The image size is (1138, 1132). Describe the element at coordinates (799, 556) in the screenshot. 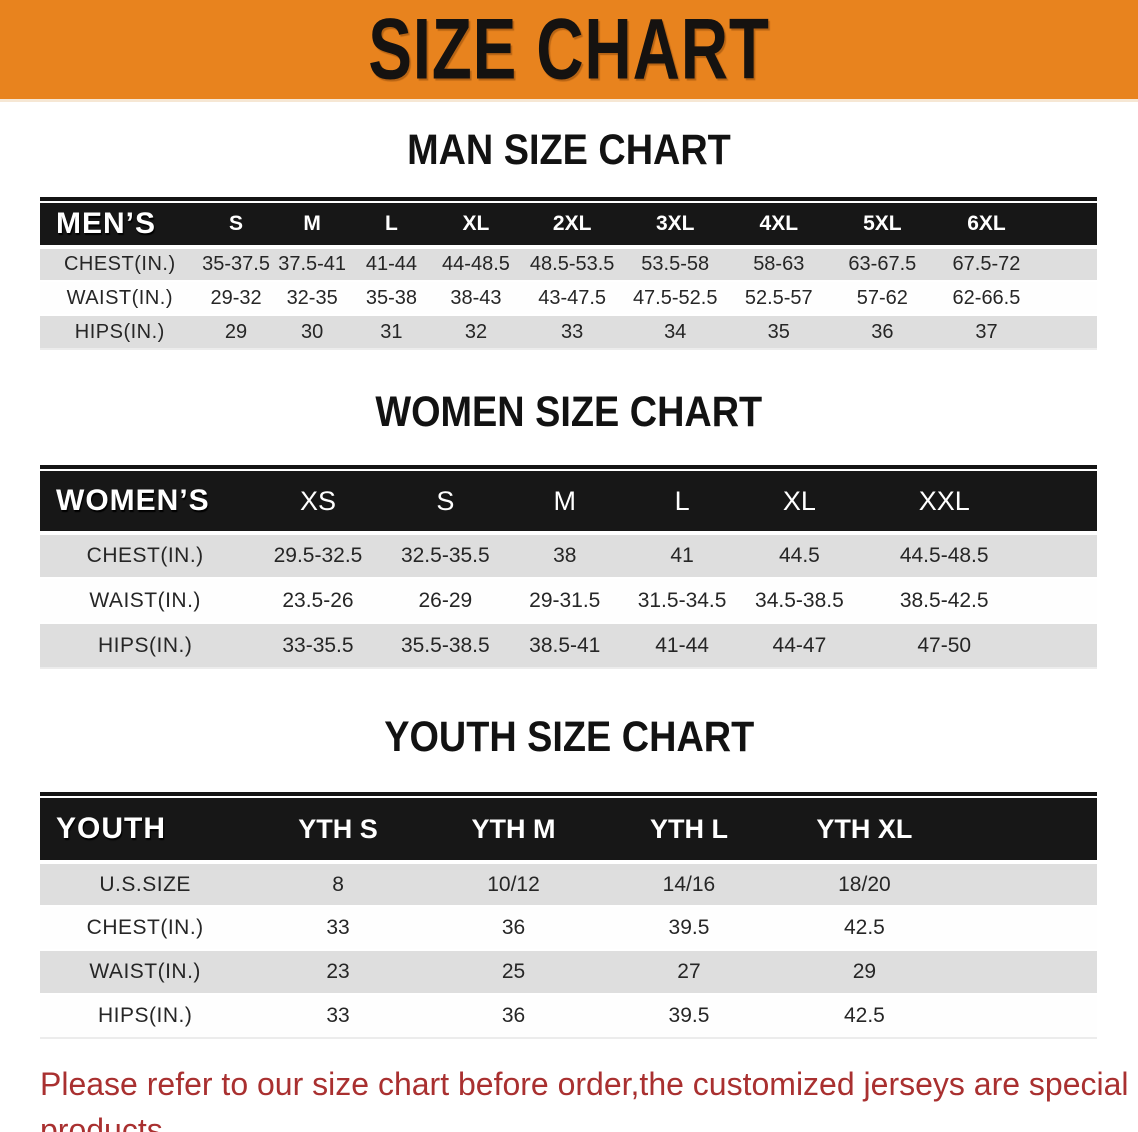

I see `table-cell: 44.5` at that location.